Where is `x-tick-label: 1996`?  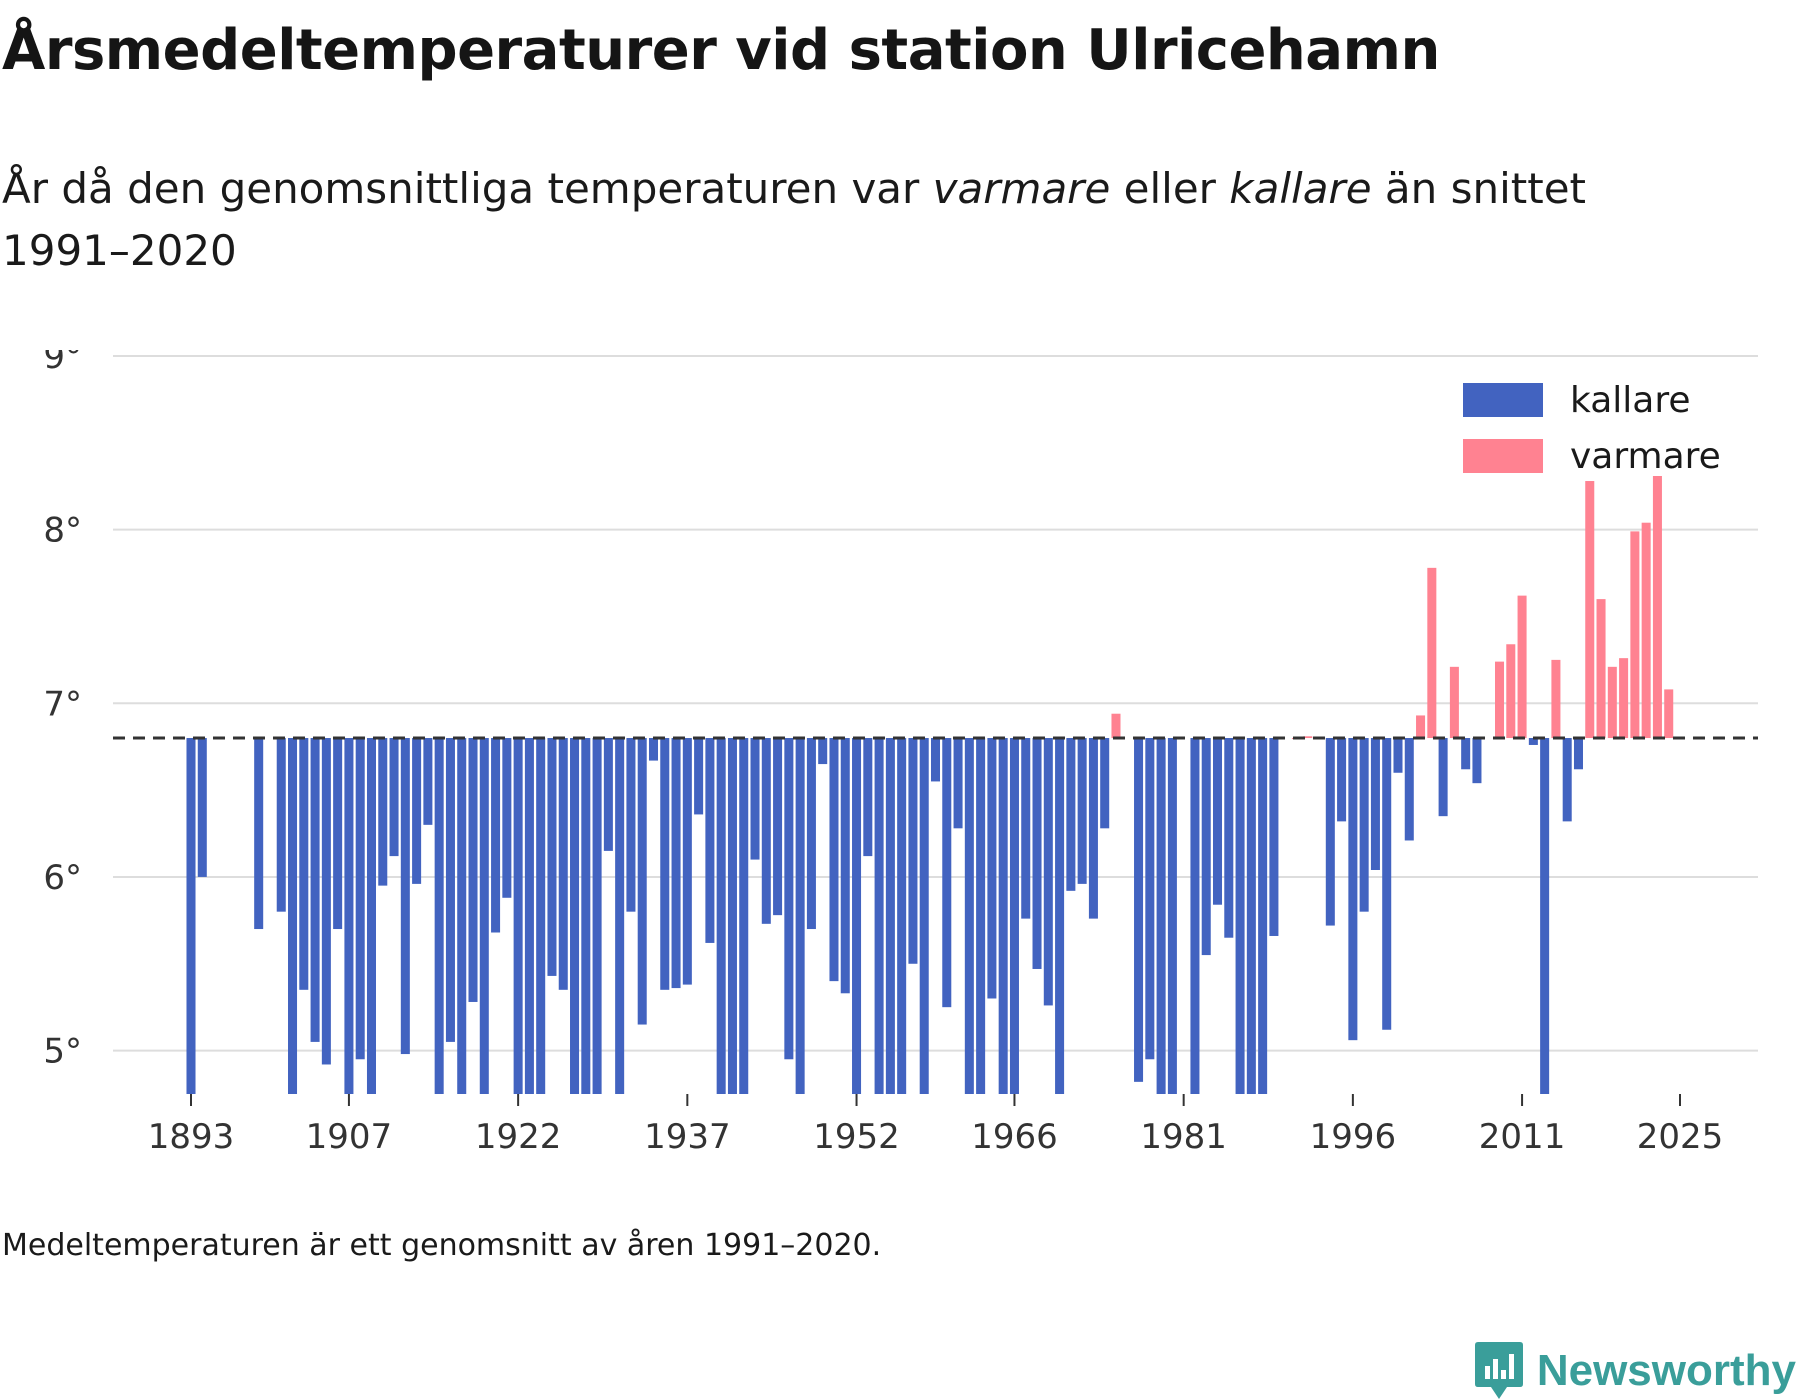
x-tick-label: 1996 is located at coordinates (1353, 1133).